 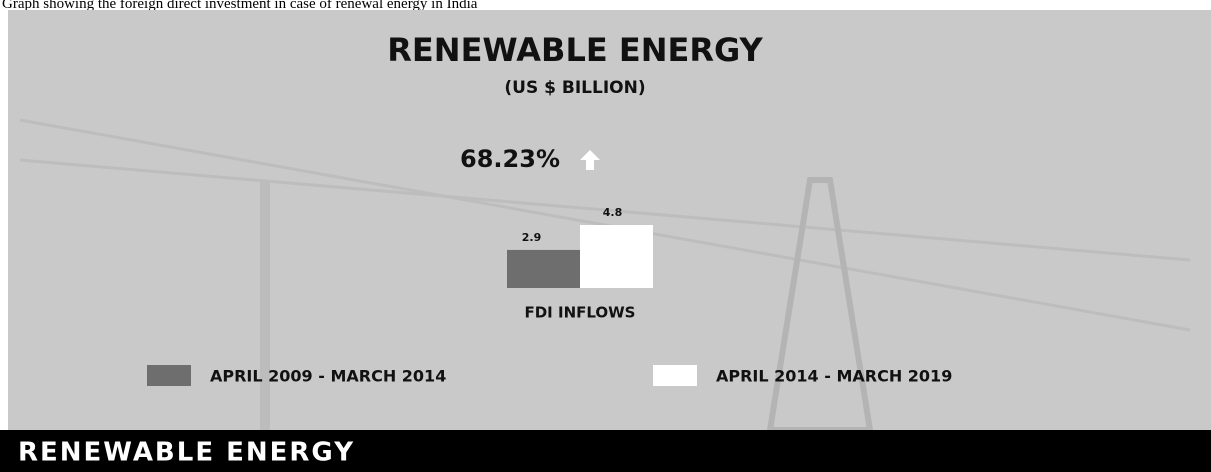 What do you see at coordinates (532, 237) in the screenshot?
I see `value-label: 2.9` at bounding box center [532, 237].